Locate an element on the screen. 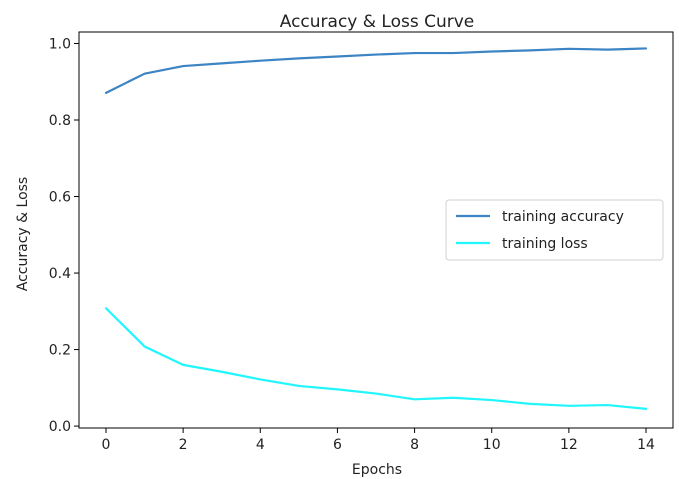 The height and width of the screenshot is (479, 679). series-line-training-accuracy is located at coordinates (376, 70).